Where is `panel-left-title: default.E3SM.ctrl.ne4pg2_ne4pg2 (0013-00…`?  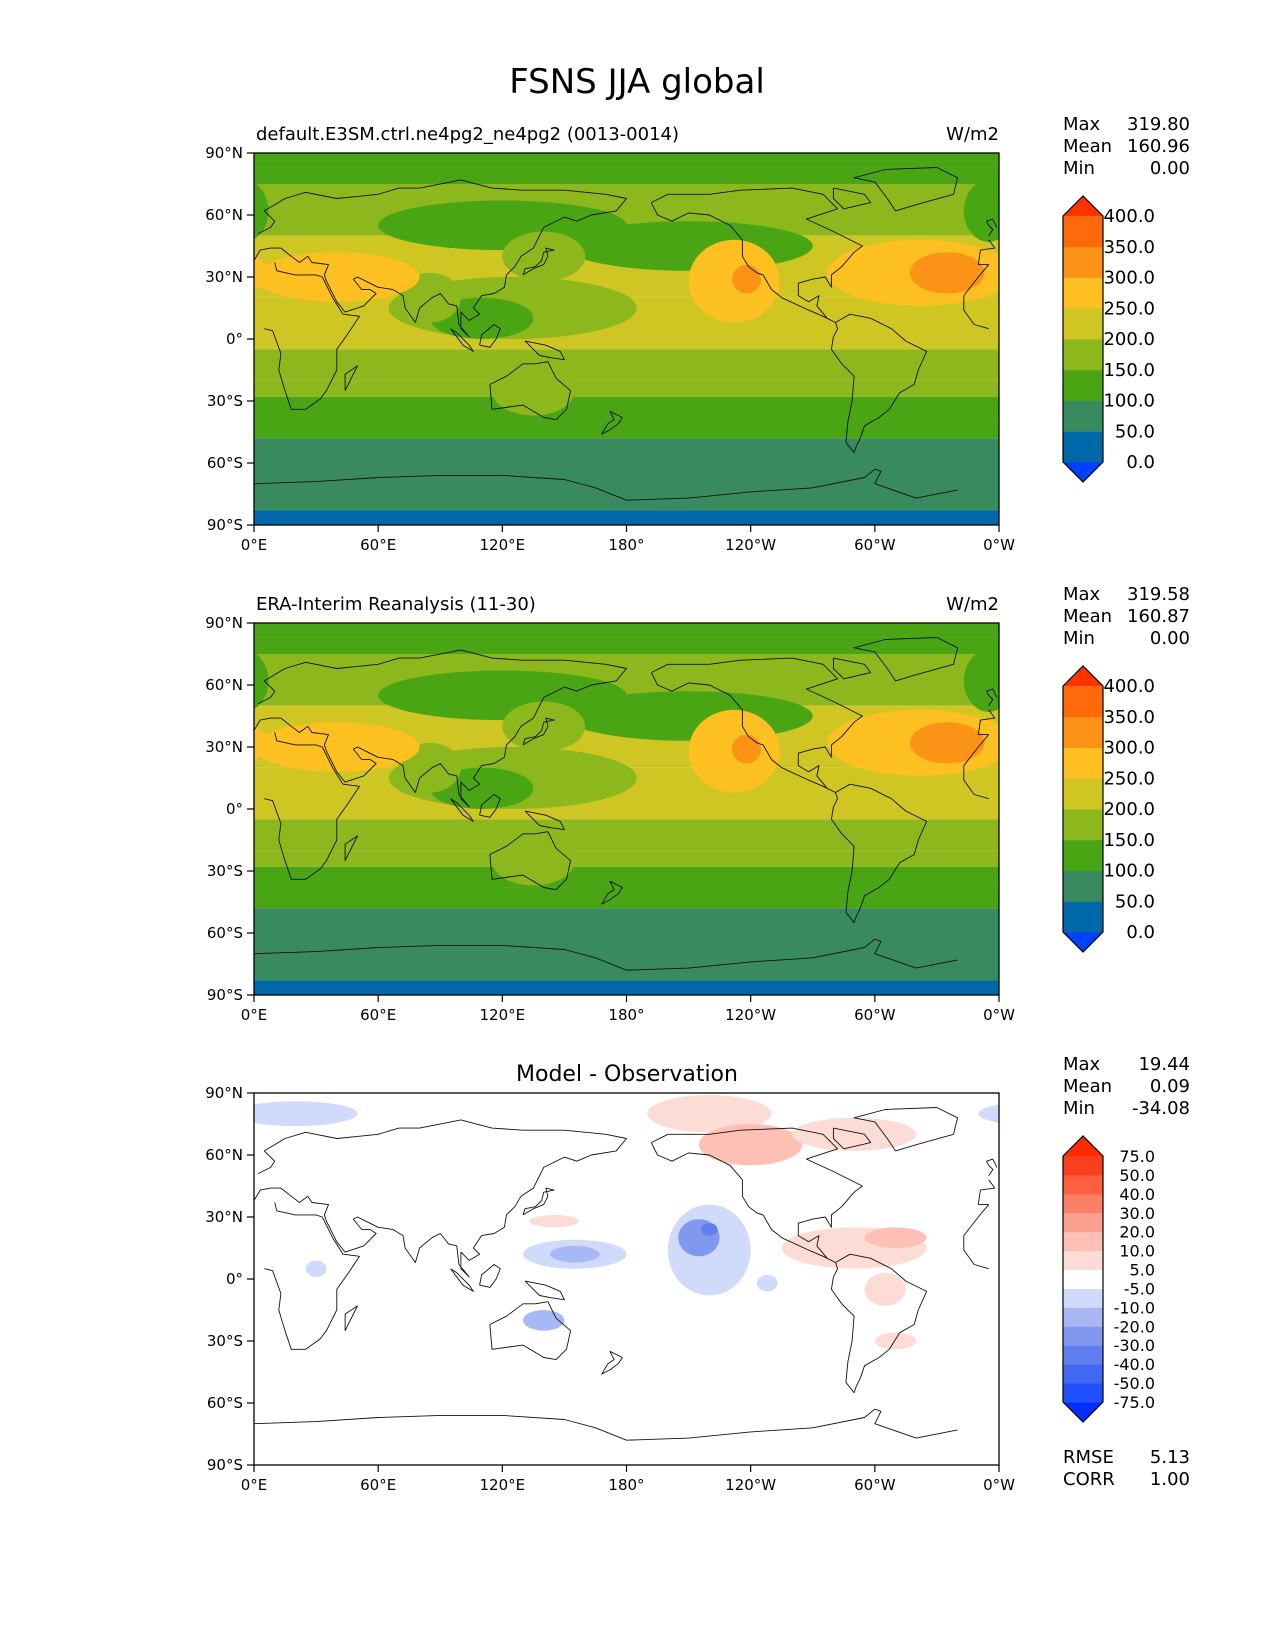
panel-left-title: default.E3SM.ctrl.ne4pg2_ne4pg2 (0013-00… is located at coordinates (467, 134).